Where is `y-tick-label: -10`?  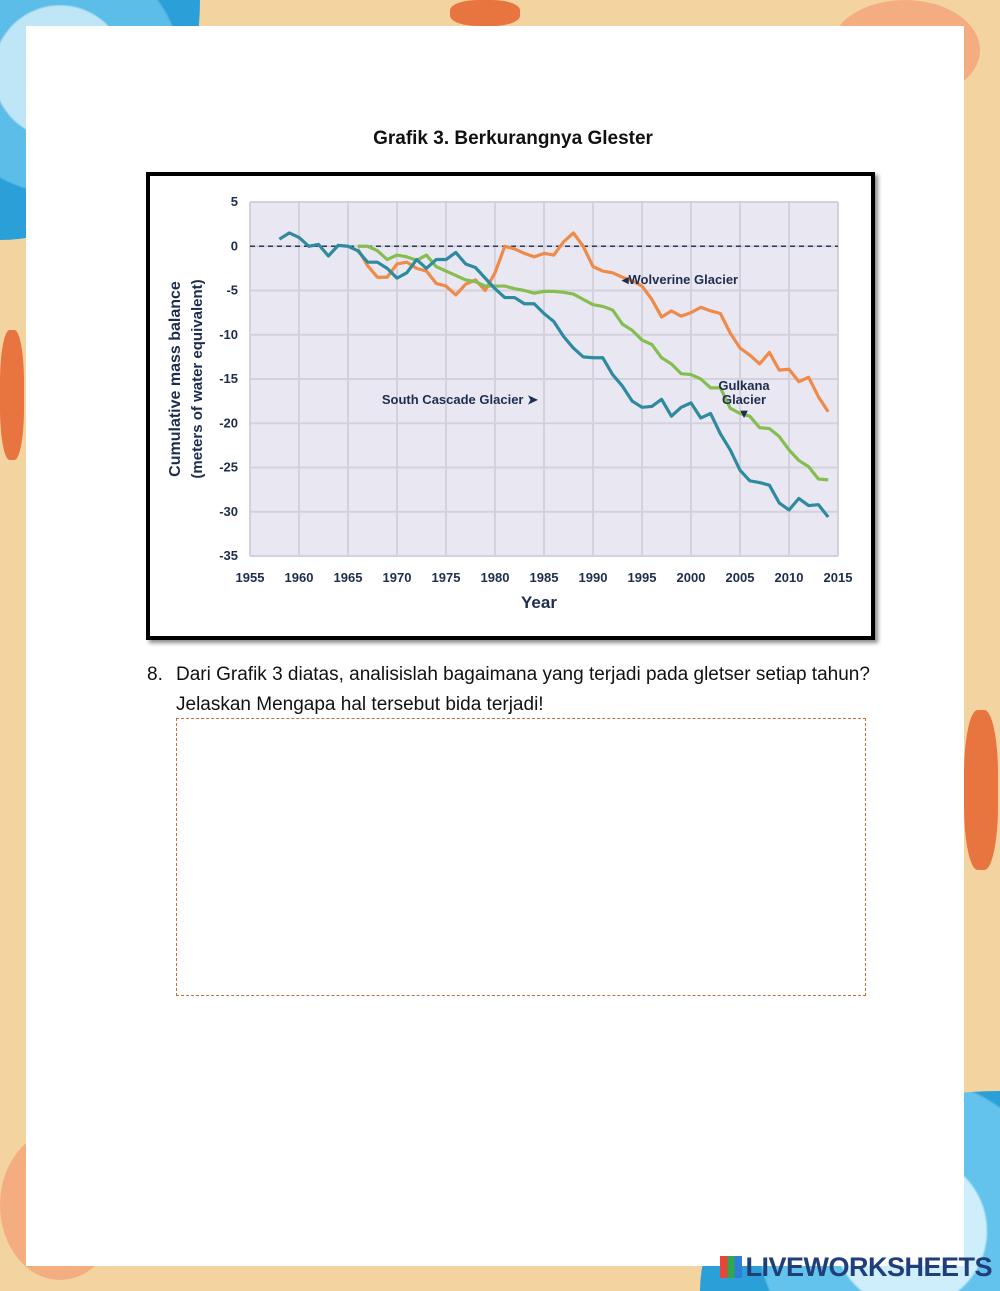
y-tick-label: -10 is located at coordinates (228, 334).